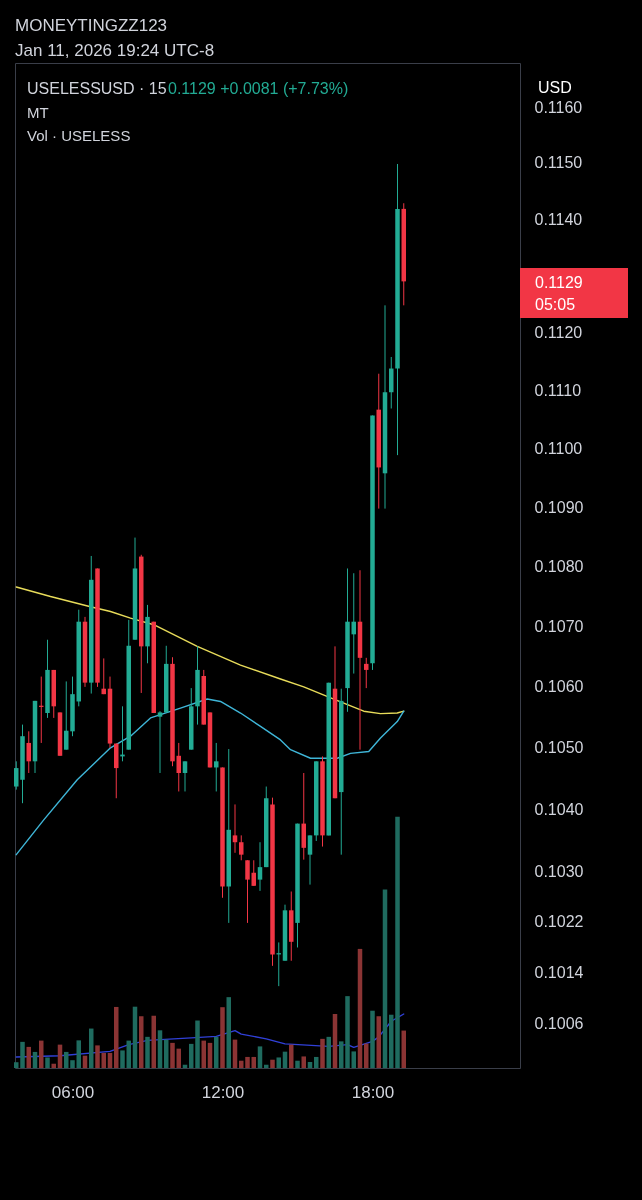 The height and width of the screenshot is (1200, 642). Describe the element at coordinates (373, 1092) in the screenshot. I see `x-tick-label: 18:00` at that location.